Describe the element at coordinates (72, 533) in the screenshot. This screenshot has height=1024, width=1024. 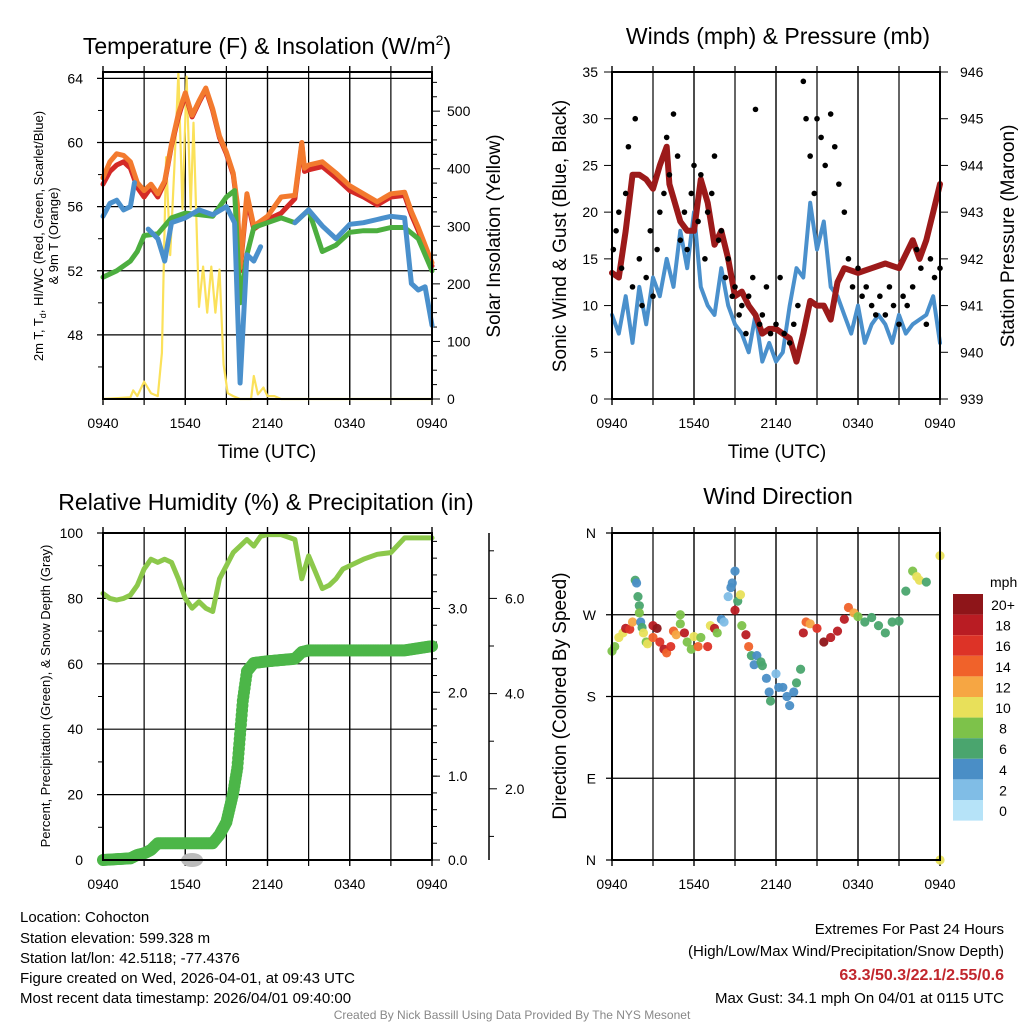
I see `y-tick-label: 100` at that location.